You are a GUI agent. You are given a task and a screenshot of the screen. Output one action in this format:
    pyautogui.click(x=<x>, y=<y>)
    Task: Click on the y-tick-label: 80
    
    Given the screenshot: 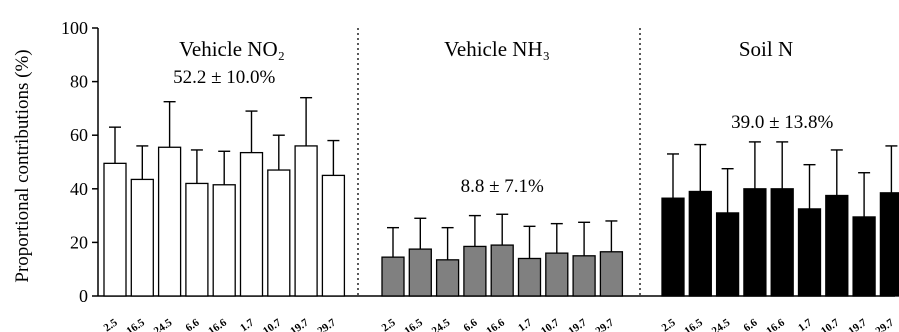 What is the action you would take?
    pyautogui.click(x=79, y=82)
    